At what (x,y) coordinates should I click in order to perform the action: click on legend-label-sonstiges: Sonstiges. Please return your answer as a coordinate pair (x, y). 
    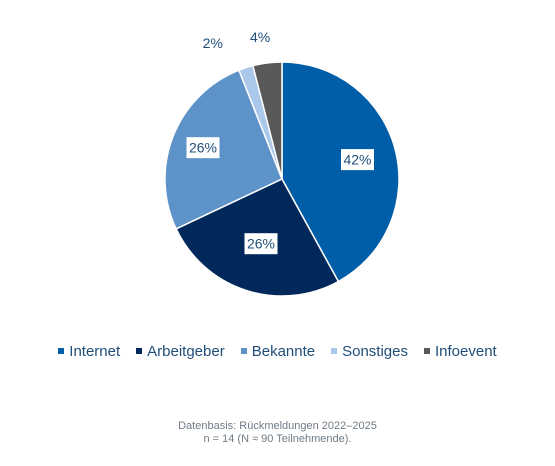
    Looking at the image, I should click on (375, 351).